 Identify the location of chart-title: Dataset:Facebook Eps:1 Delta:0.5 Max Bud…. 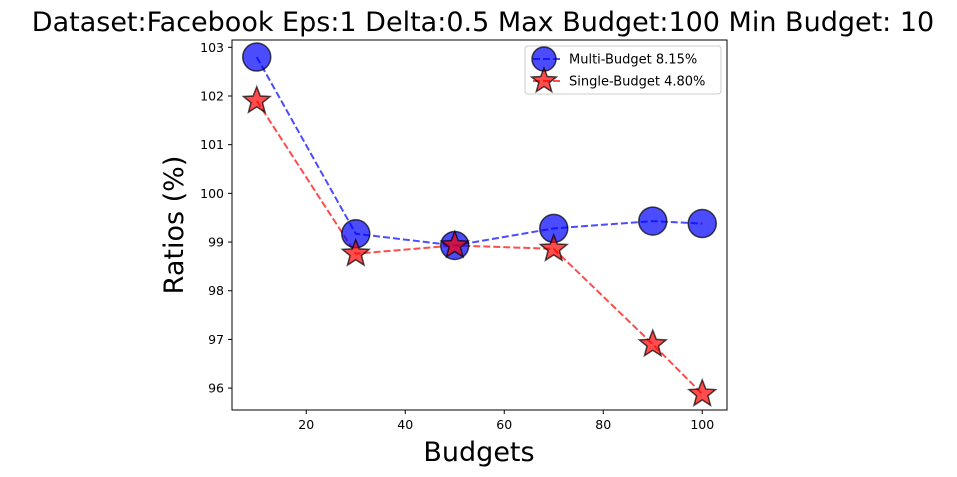
(483, 22).